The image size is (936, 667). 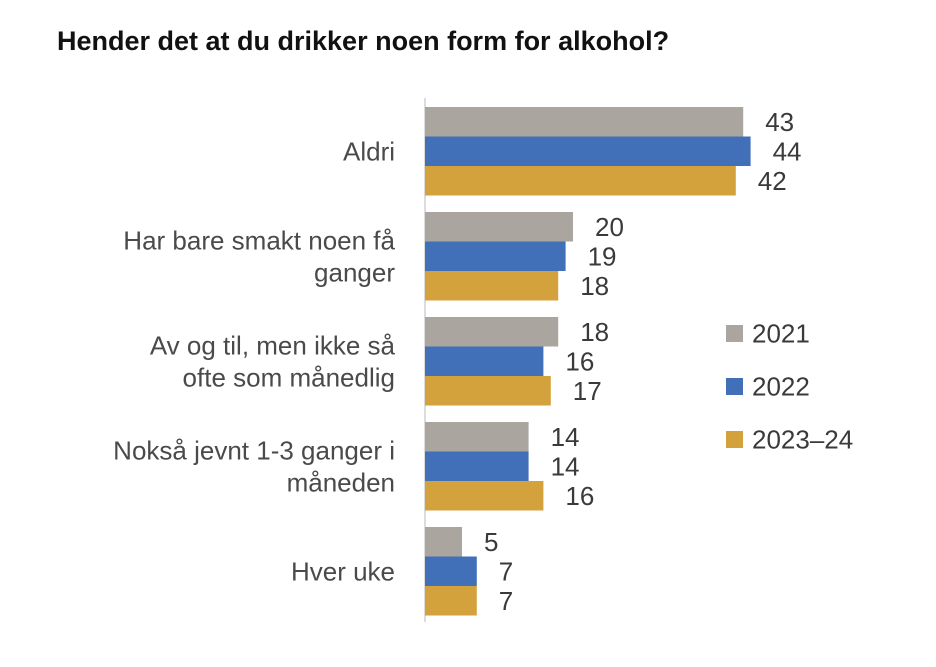 I want to click on legend-label: 2022, so click(x=781, y=387).